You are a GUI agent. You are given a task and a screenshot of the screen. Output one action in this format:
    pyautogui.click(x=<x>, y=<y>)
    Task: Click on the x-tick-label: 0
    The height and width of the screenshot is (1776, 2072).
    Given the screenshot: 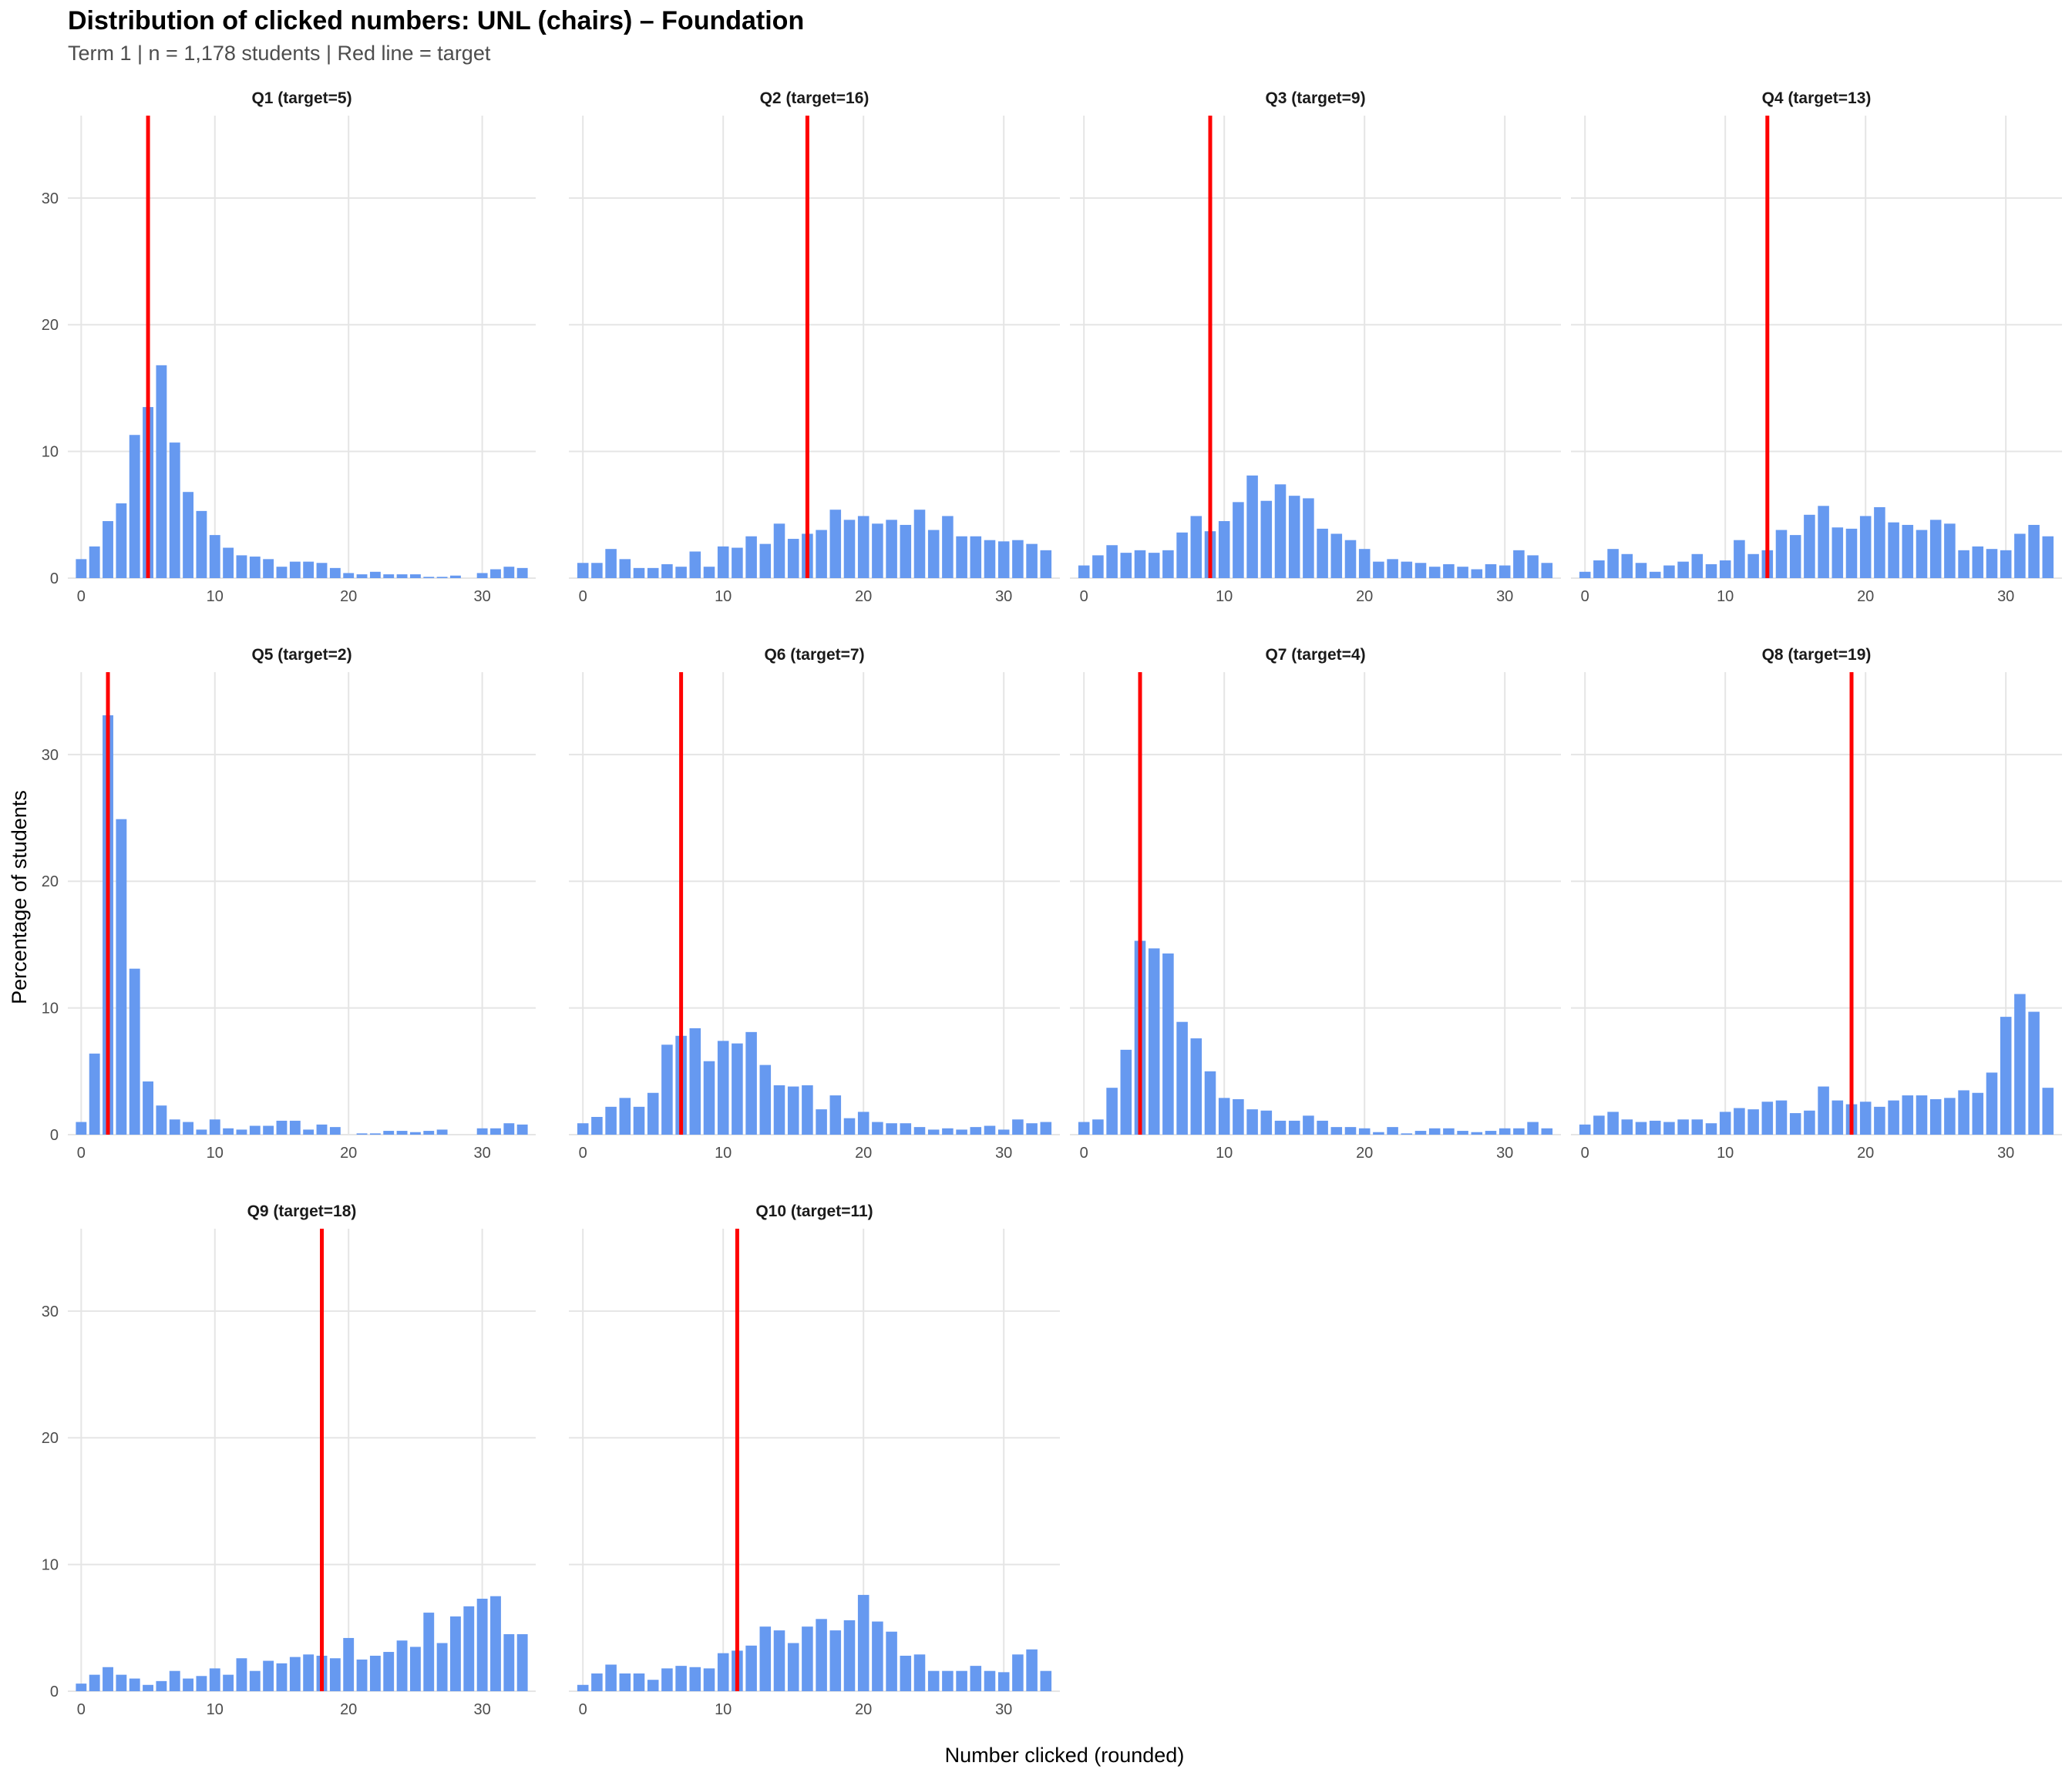 What is the action you would take?
    pyautogui.click(x=1585, y=1153)
    